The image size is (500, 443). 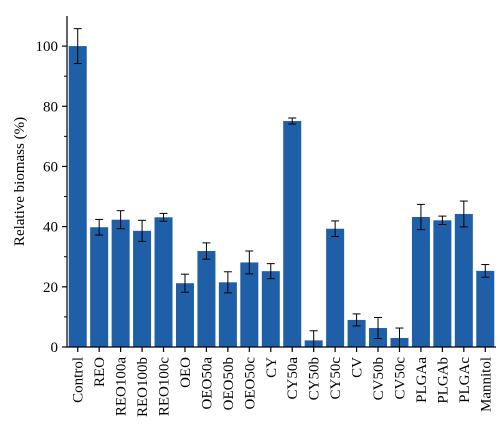 I want to click on y-ticks-group: 0 20 40 60 80 100, so click(x=51, y=197).